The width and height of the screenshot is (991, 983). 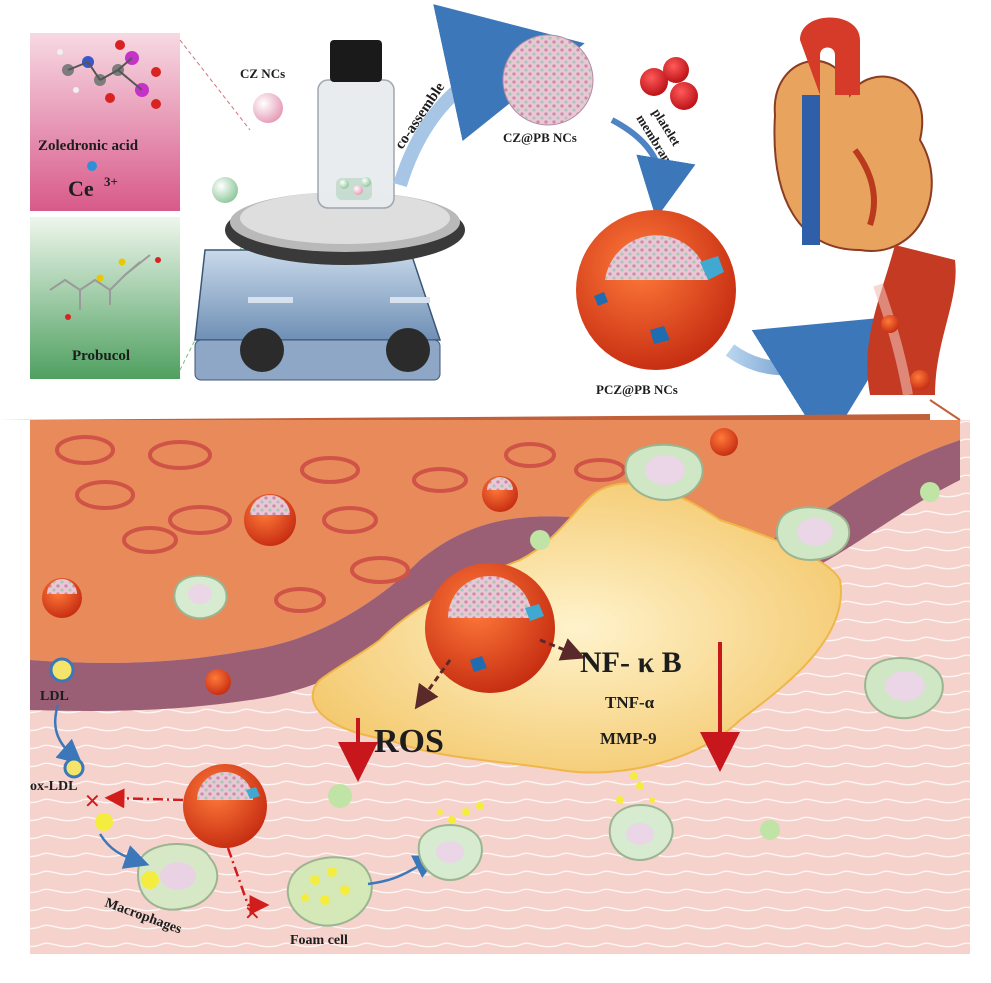 I want to click on magnetic-stirrer-icon, so click(x=329, y=286).